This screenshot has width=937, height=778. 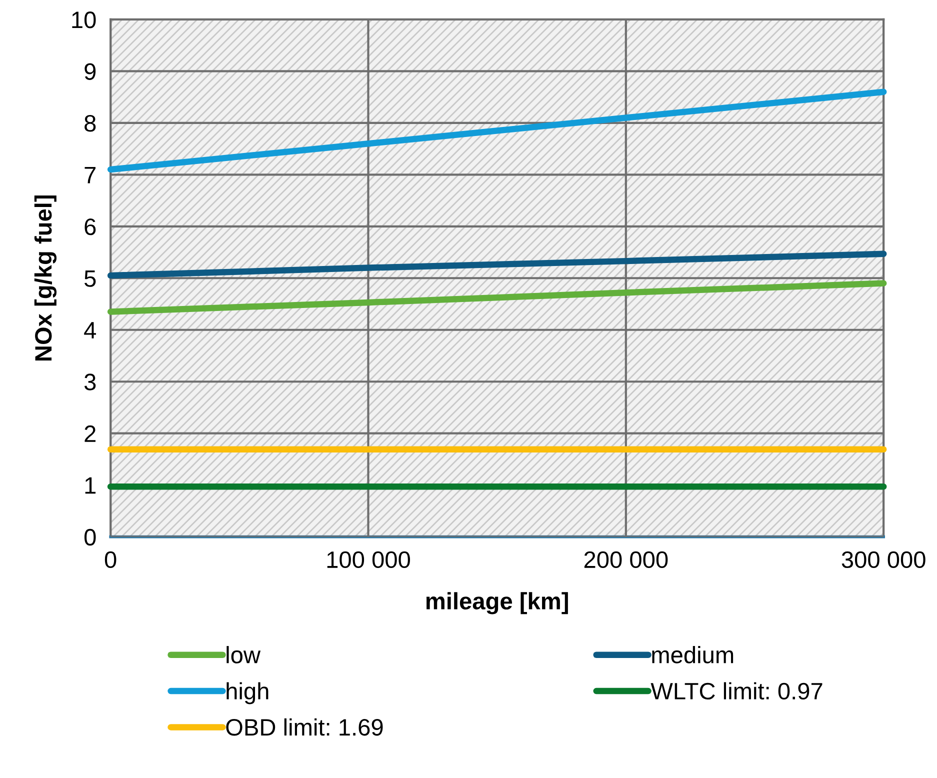 What do you see at coordinates (90, 433) in the screenshot?
I see `y-tick-label: 2` at bounding box center [90, 433].